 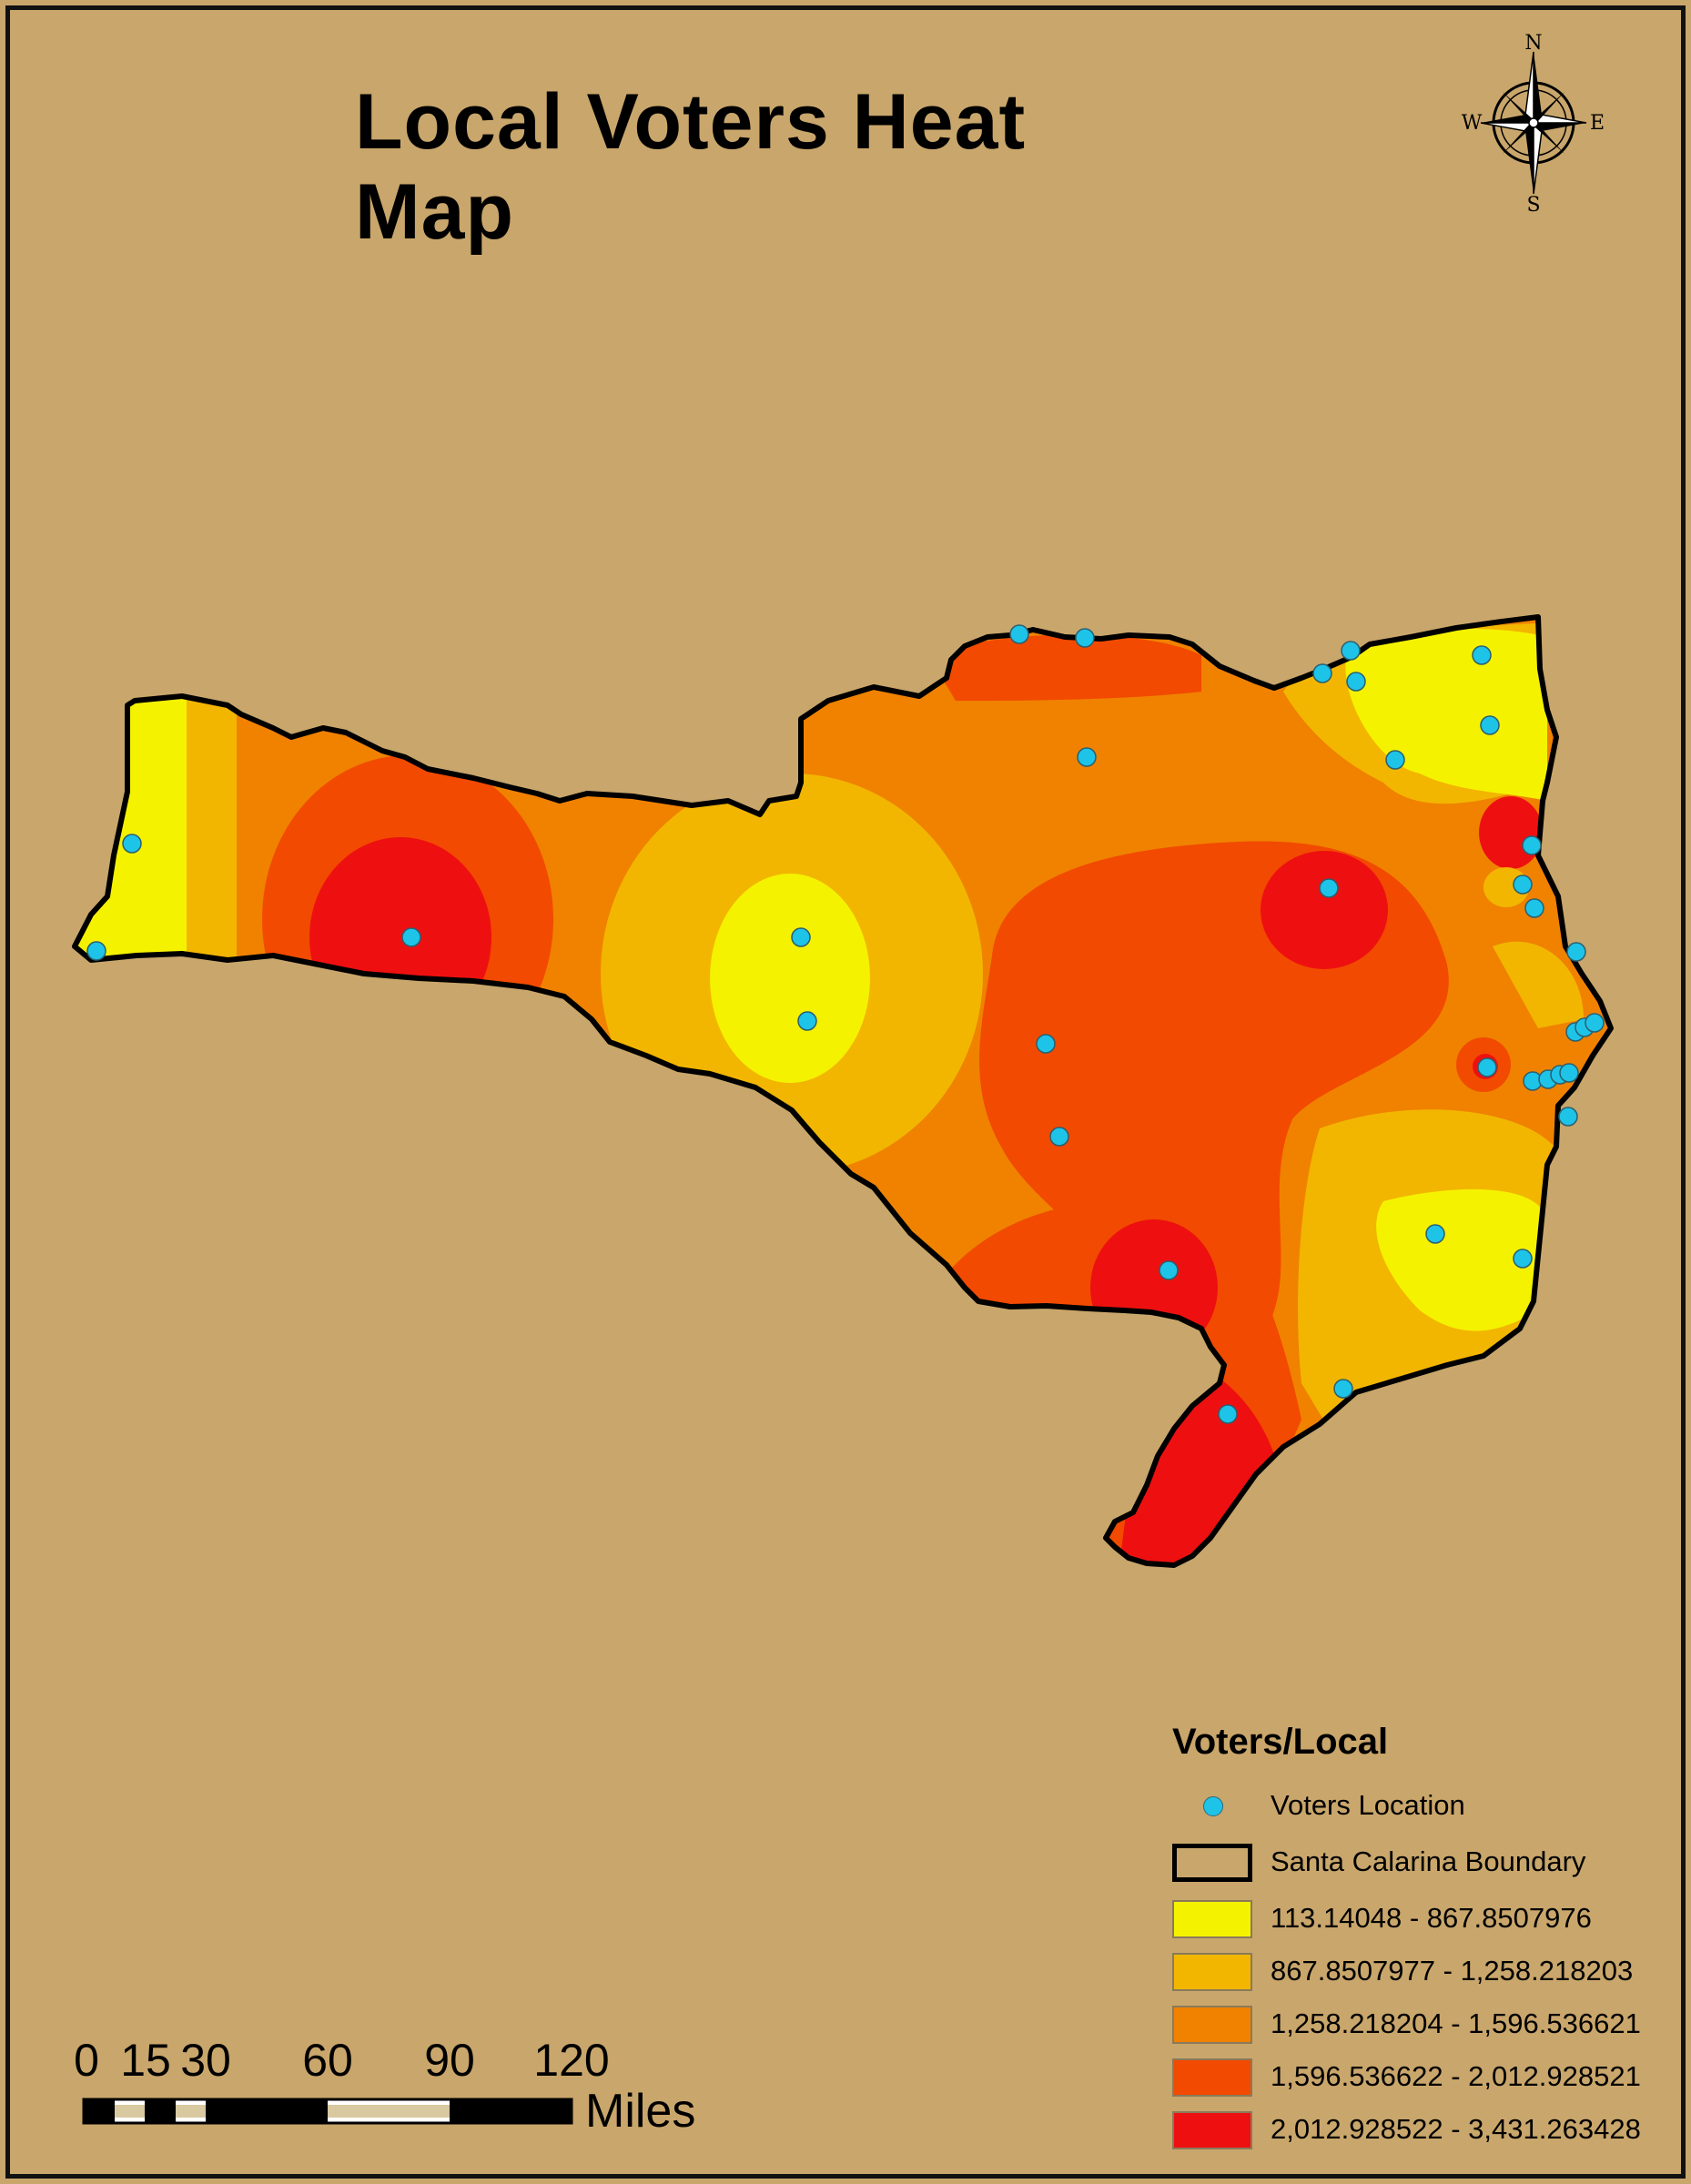 What do you see at coordinates (1533, 43) in the screenshot?
I see `compass-north-label: N` at bounding box center [1533, 43].